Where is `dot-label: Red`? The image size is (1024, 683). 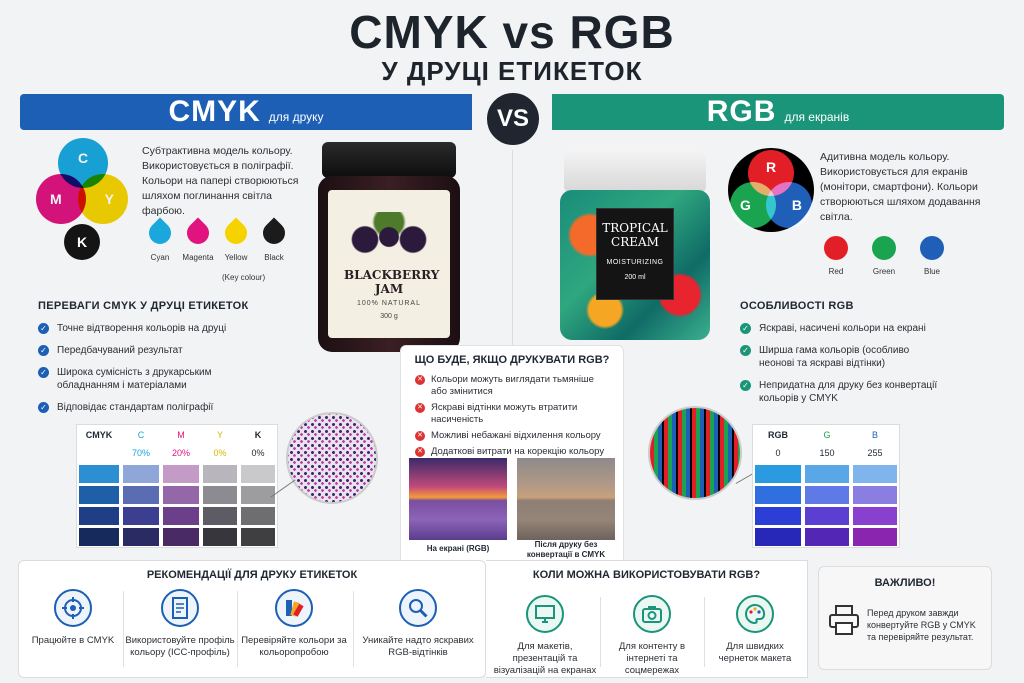
dot-label: Red is located at coordinates (836, 271).